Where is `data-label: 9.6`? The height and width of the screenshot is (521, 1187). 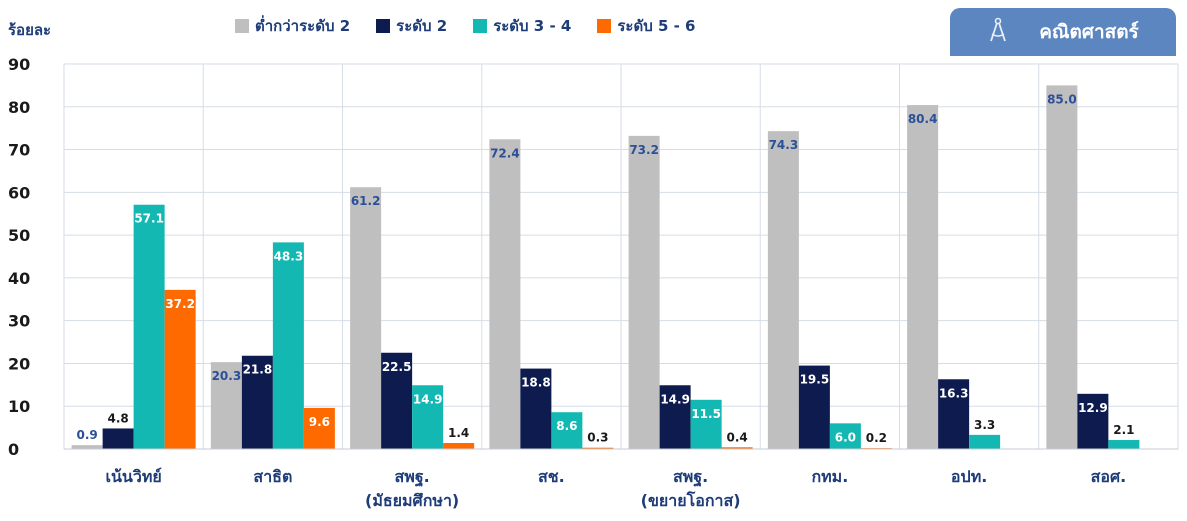
data-label: 9.6 is located at coordinates (319, 422).